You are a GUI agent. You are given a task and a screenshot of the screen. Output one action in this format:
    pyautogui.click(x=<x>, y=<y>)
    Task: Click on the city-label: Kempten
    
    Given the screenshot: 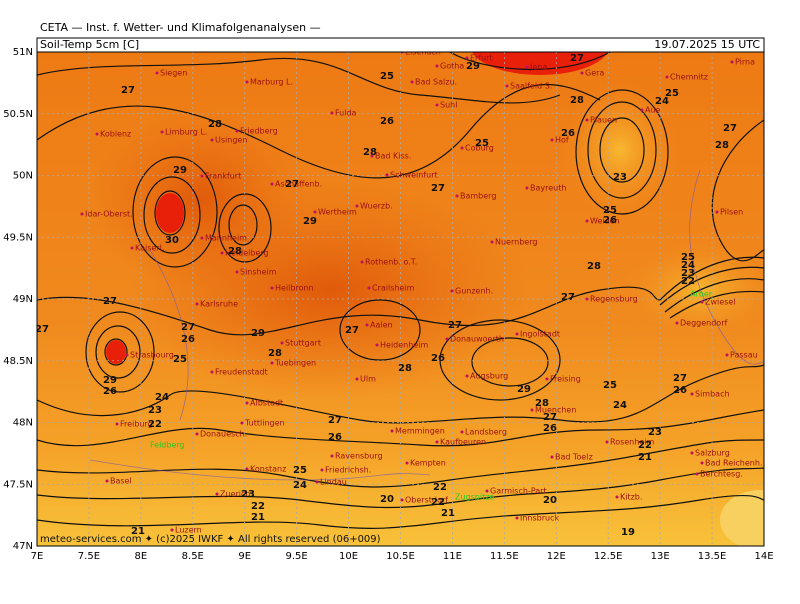 What is the action you would take?
    pyautogui.click(x=428, y=463)
    